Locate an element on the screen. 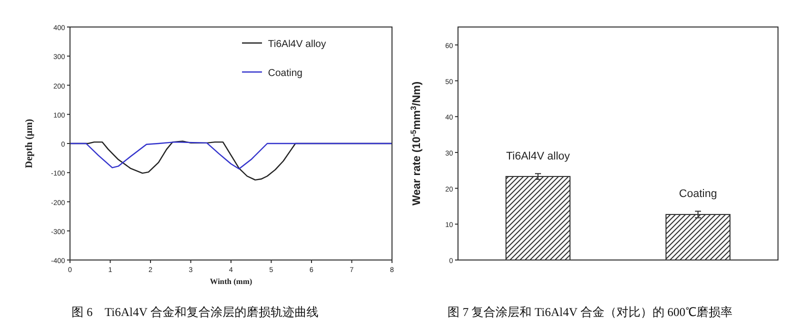 This screenshot has width=804, height=335. caption: 图 7 复合涂层和 Ti6Al4V 合金（对比）的 600℃磨损率 is located at coordinates (590, 312).